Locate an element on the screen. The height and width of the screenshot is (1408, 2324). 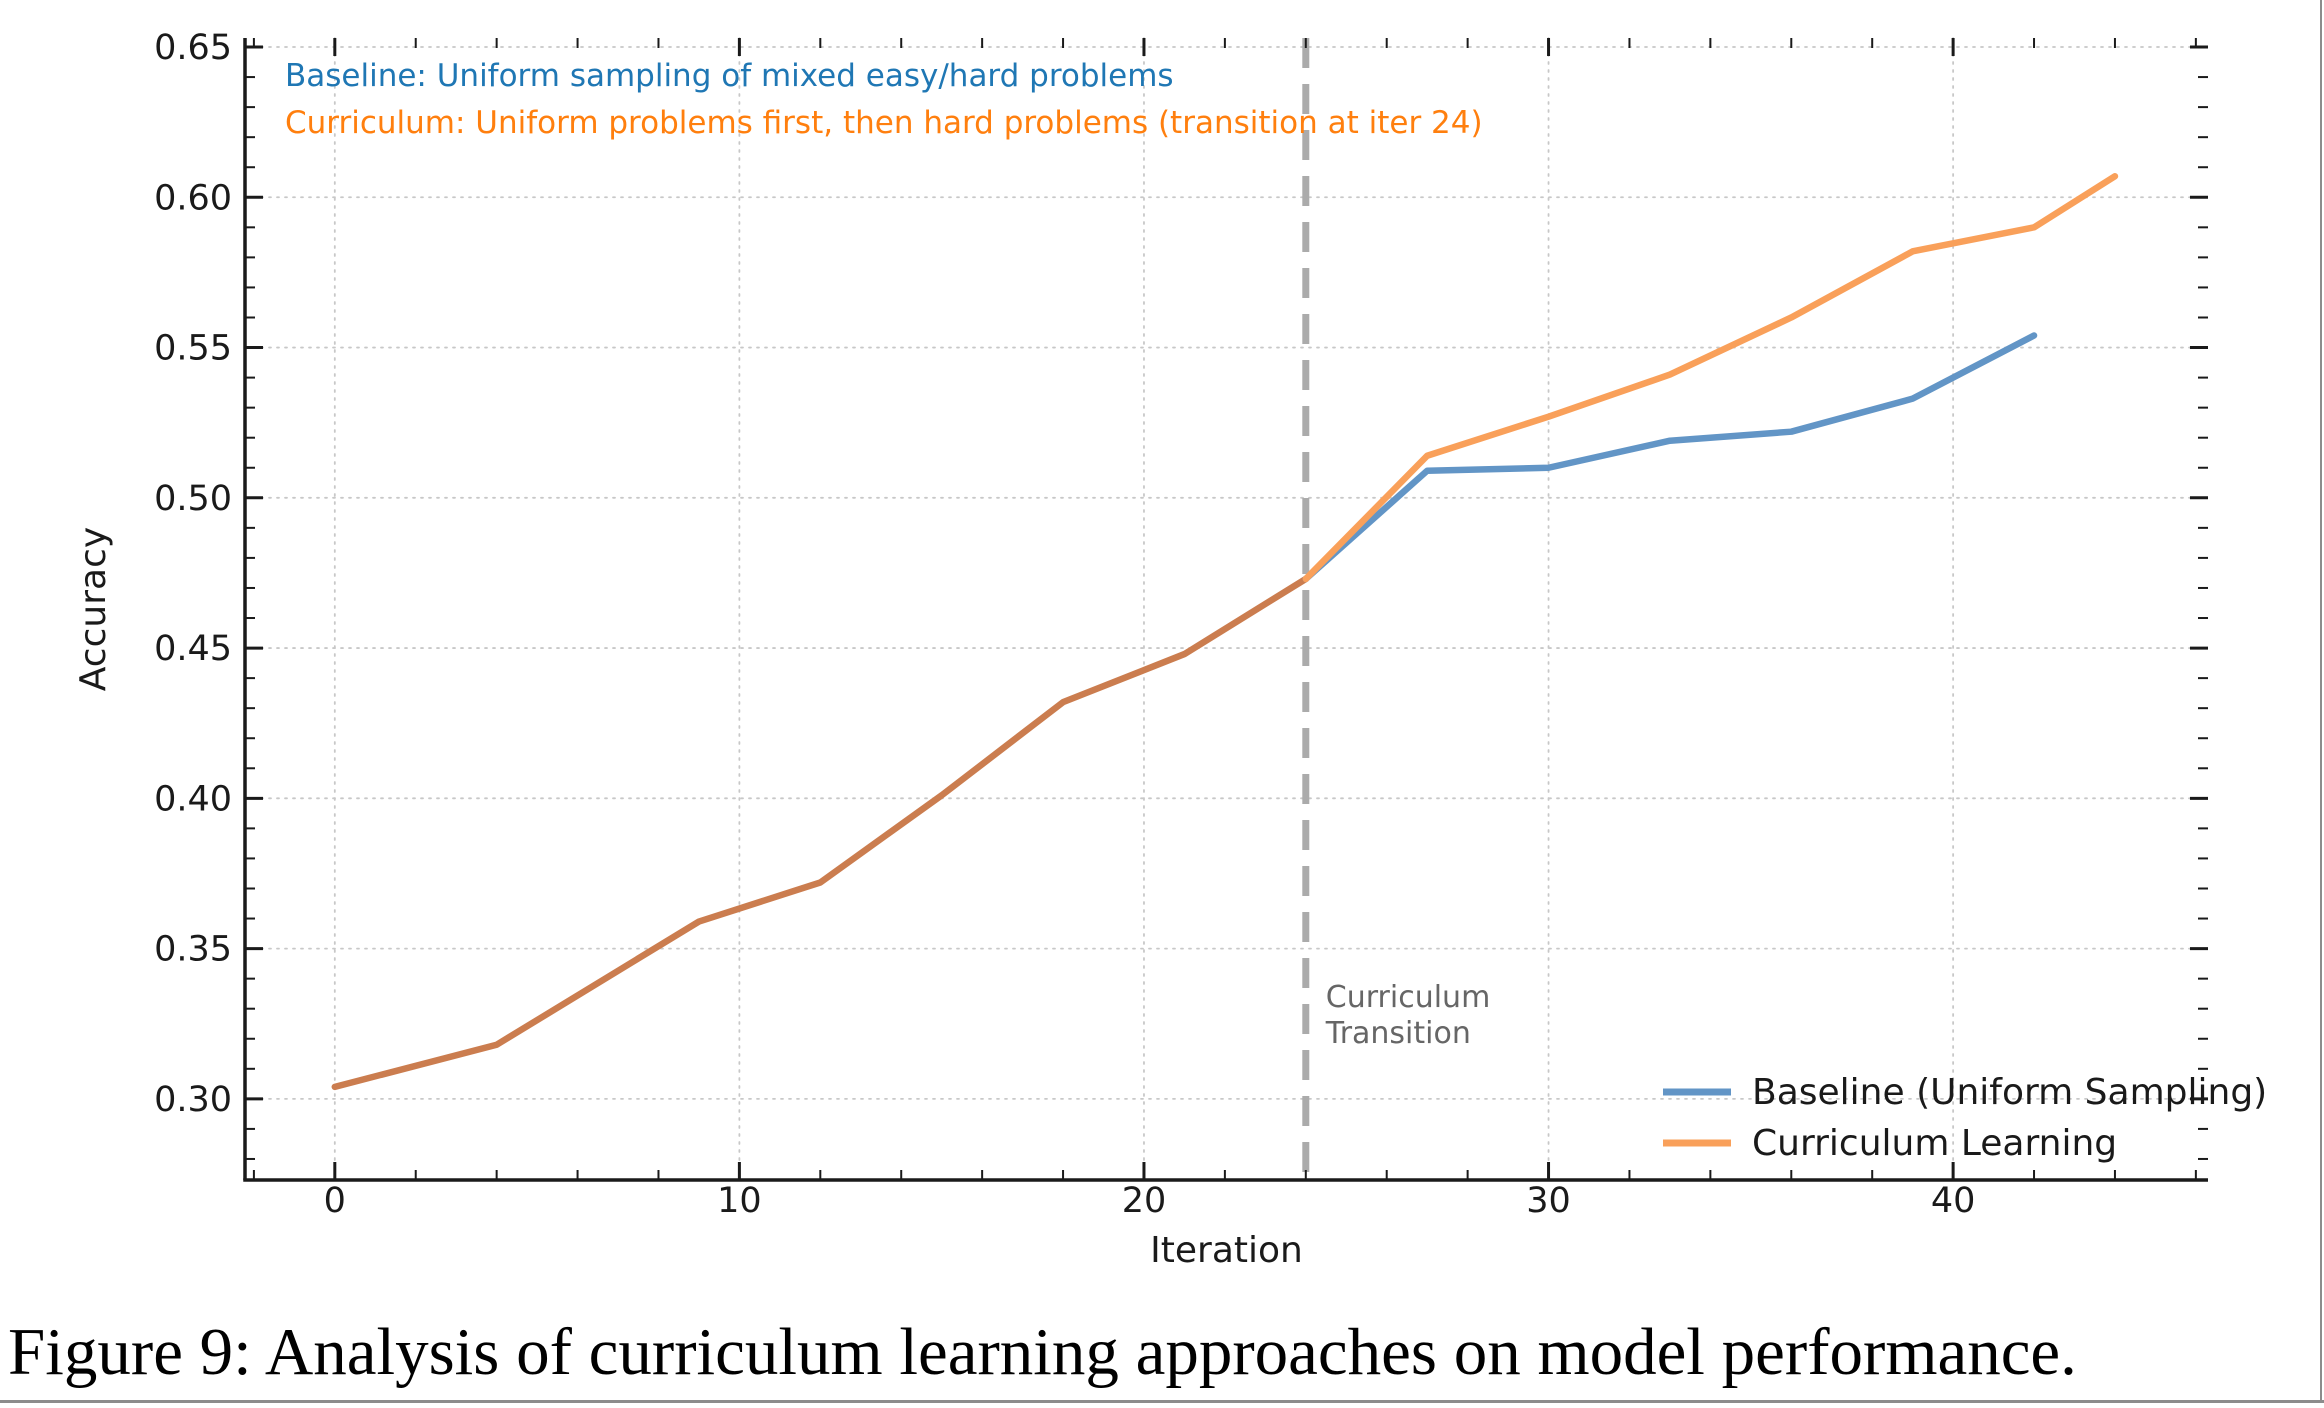
y-tick-label: 0.30 is located at coordinates (193, 1100).